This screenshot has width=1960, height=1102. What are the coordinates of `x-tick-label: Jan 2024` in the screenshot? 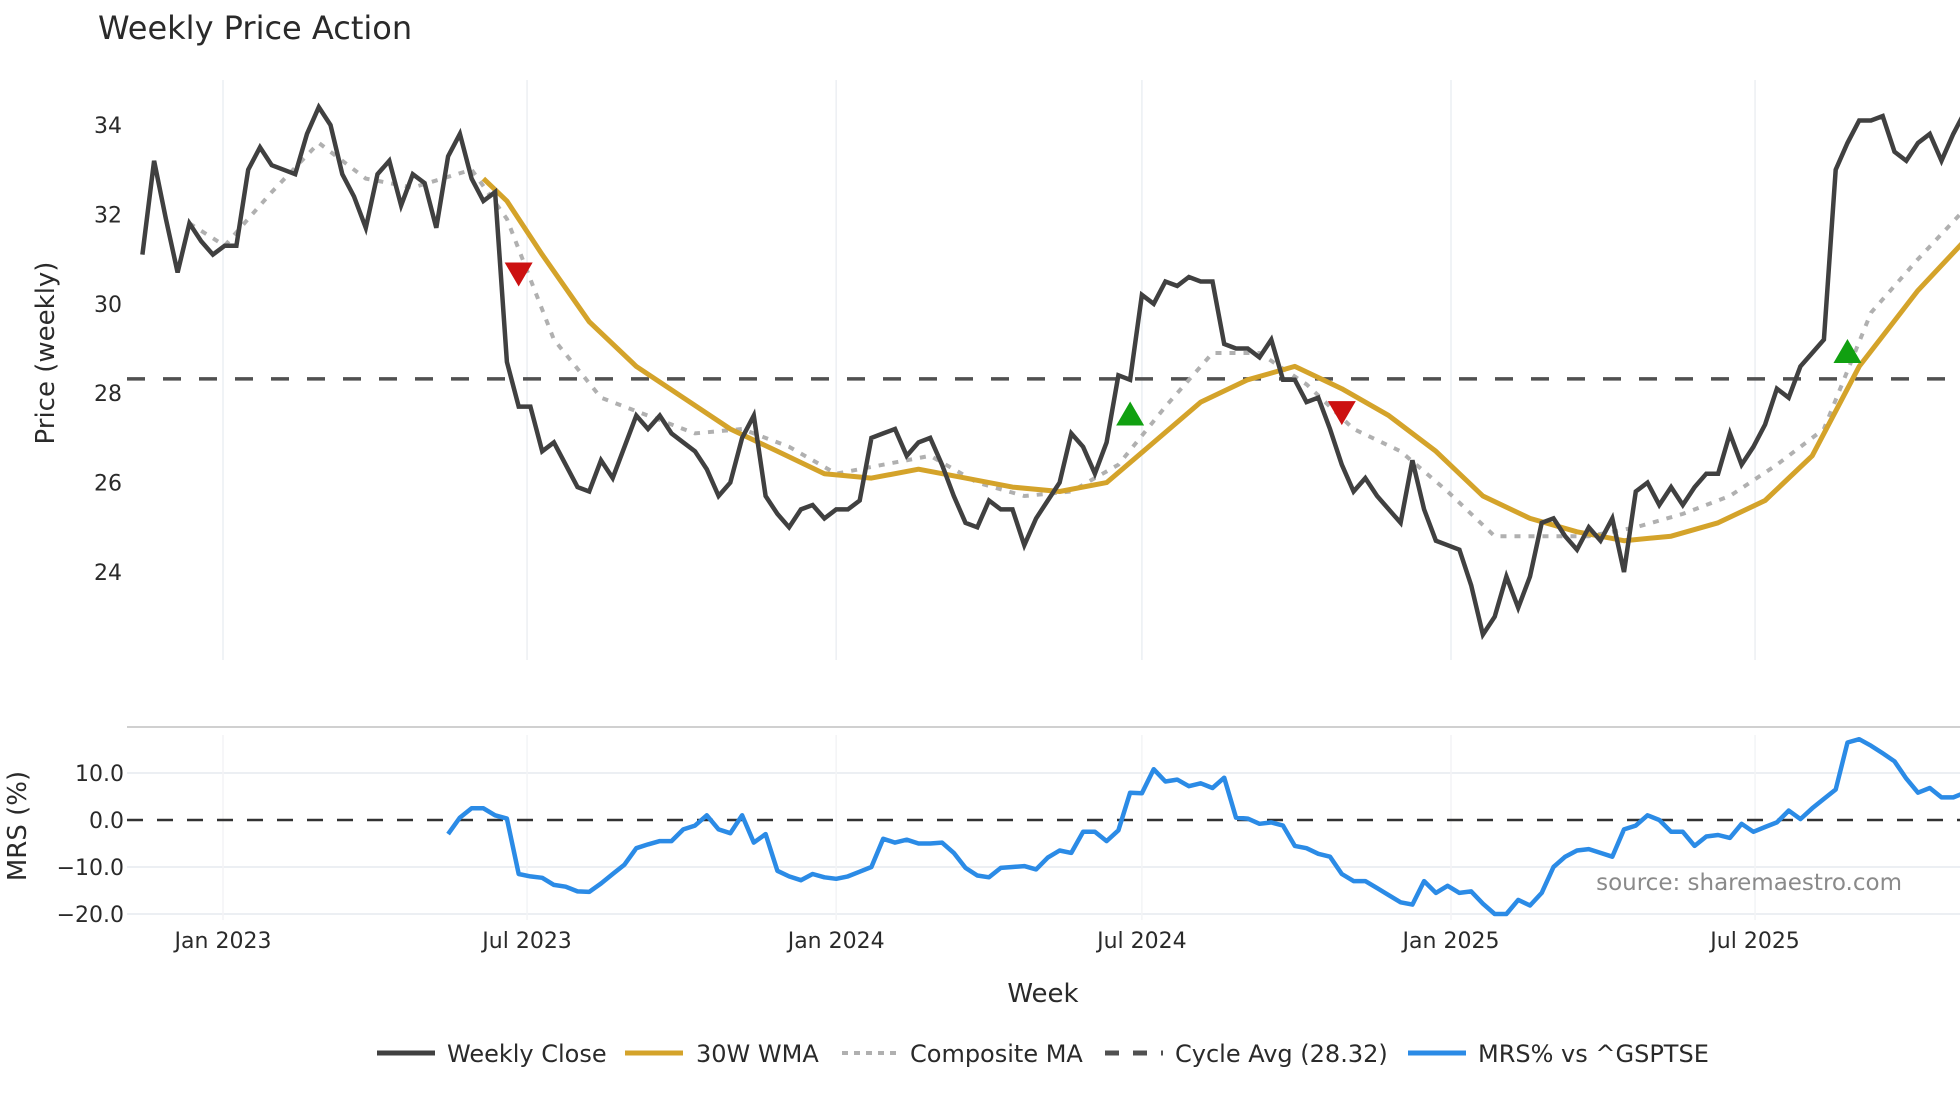 It's located at (835, 941).